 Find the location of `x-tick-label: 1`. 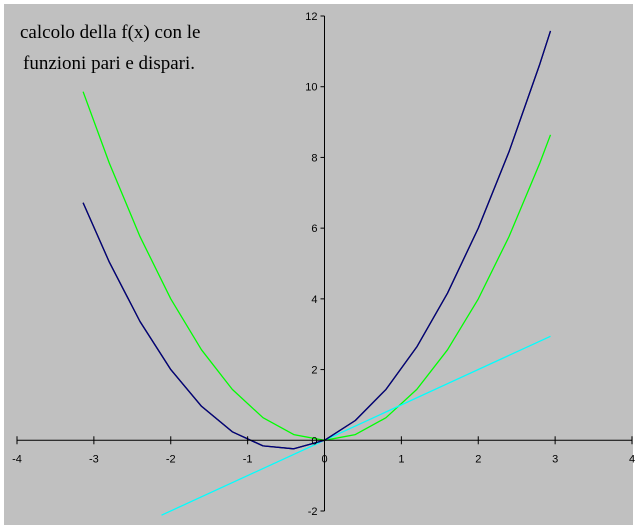

x-tick-label: 1 is located at coordinates (401, 459).